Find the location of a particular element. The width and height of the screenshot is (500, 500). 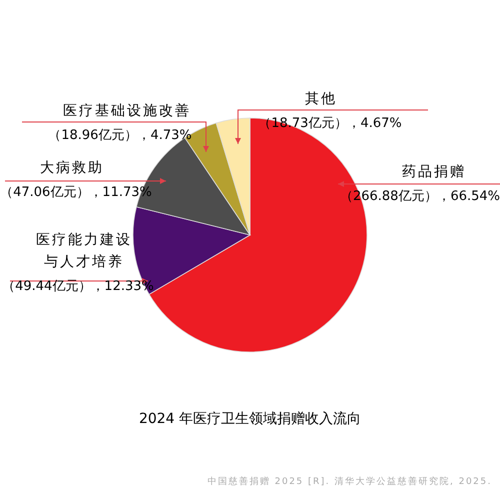

data-label: （18.96亿元），4.73% is located at coordinates (120, 135).